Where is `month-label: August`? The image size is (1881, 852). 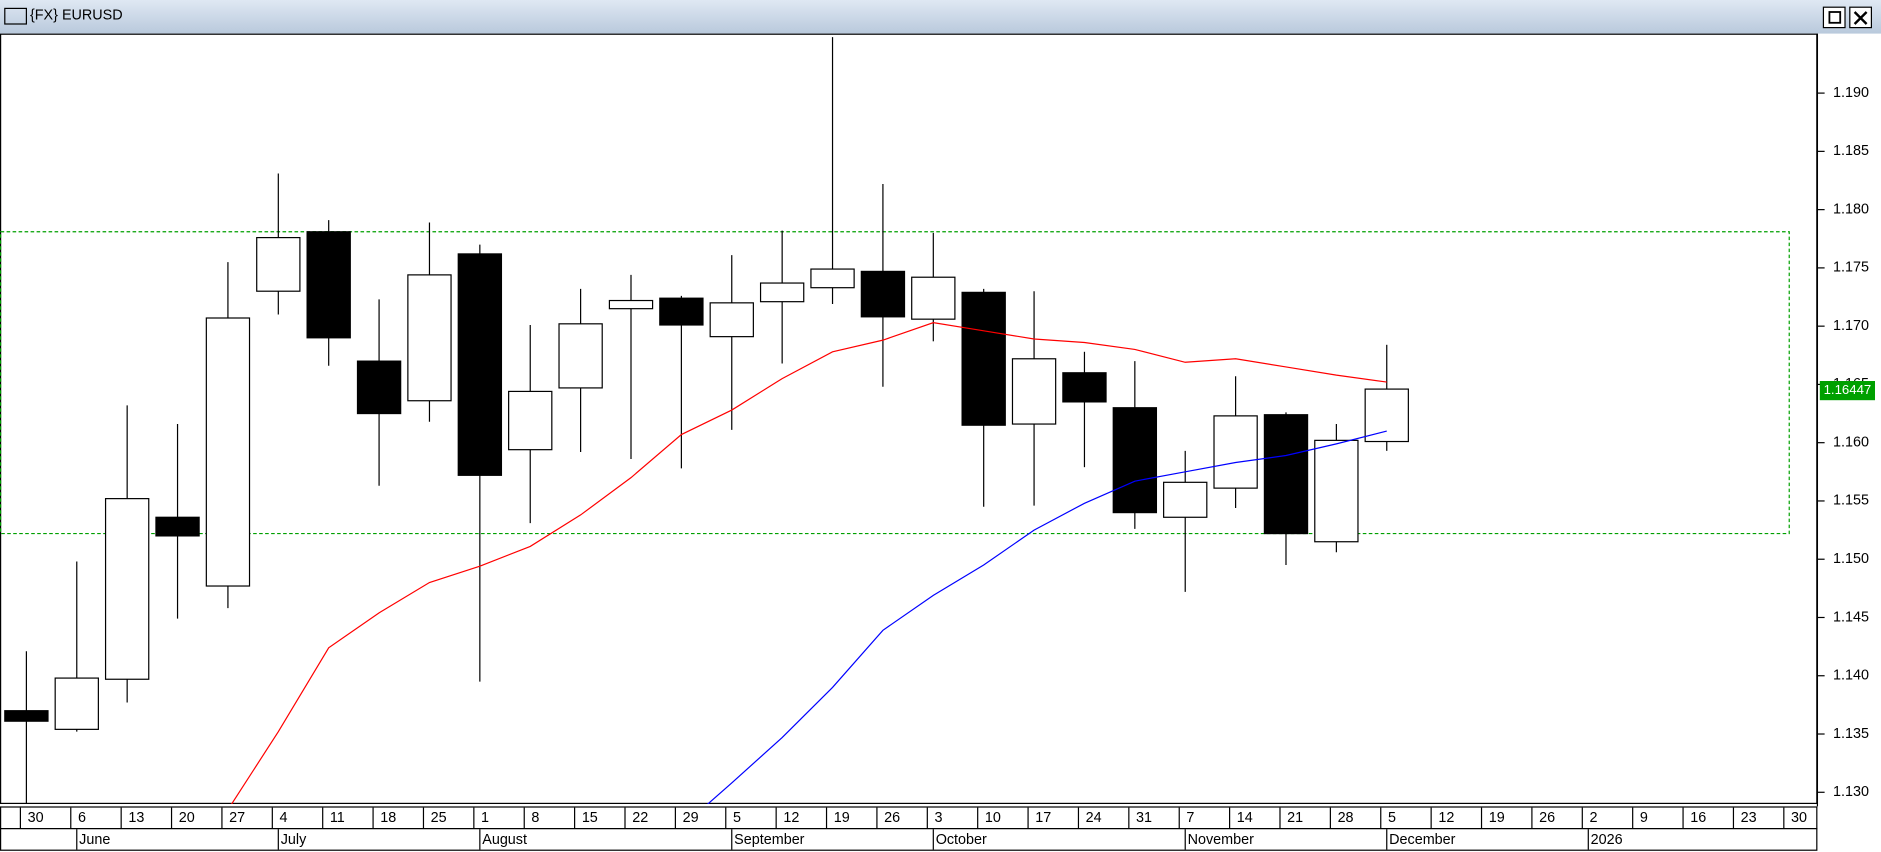 month-label: August is located at coordinates (504, 840).